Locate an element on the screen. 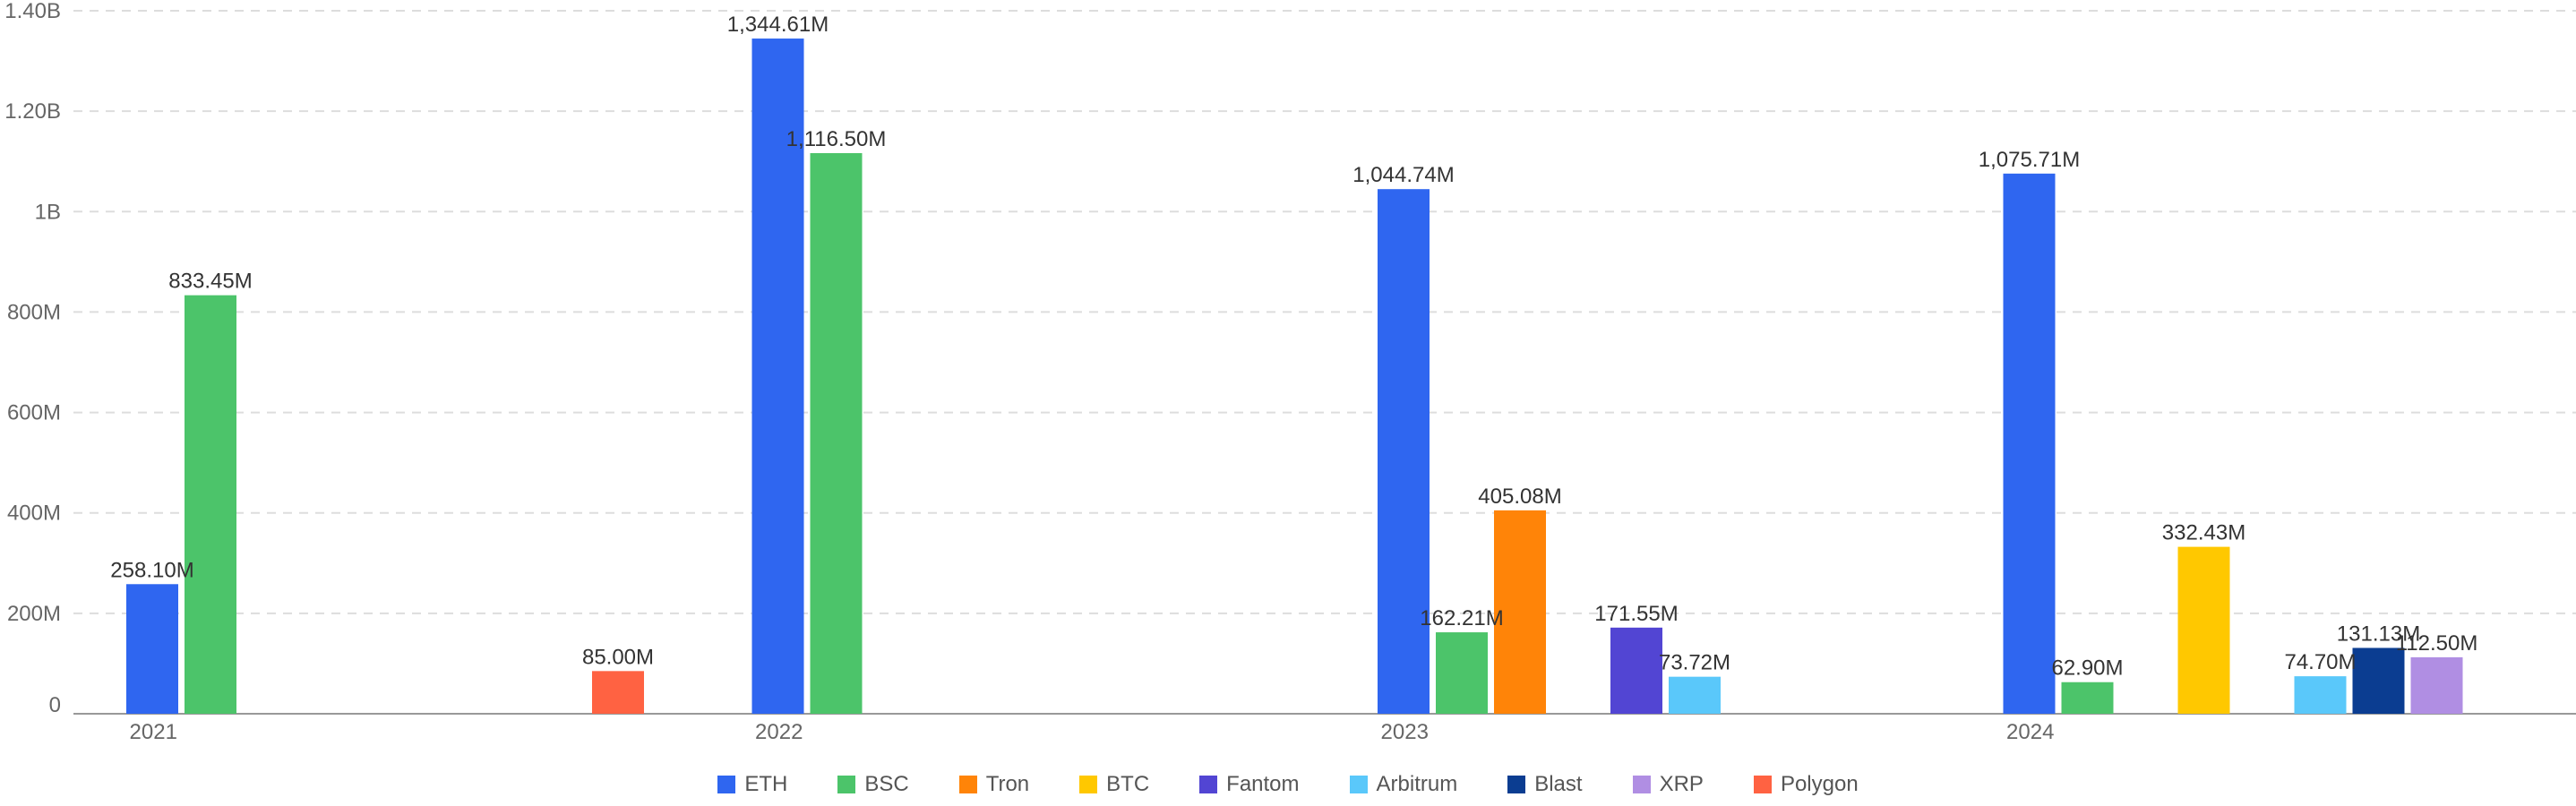 The height and width of the screenshot is (806, 2576). legend-label: Polygon is located at coordinates (1819, 784).